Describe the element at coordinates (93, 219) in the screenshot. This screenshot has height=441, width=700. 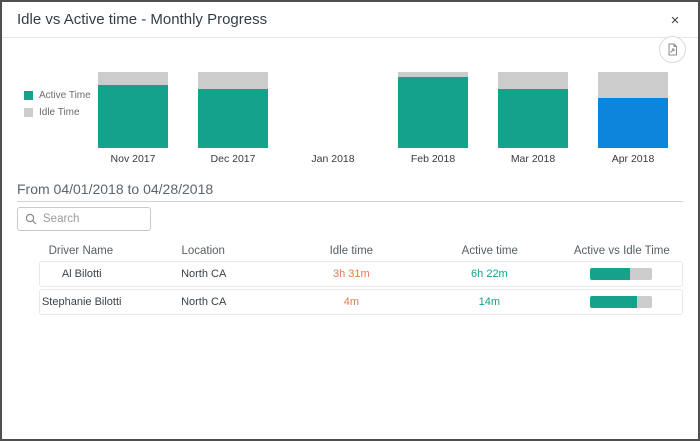
I see `search-input` at that location.